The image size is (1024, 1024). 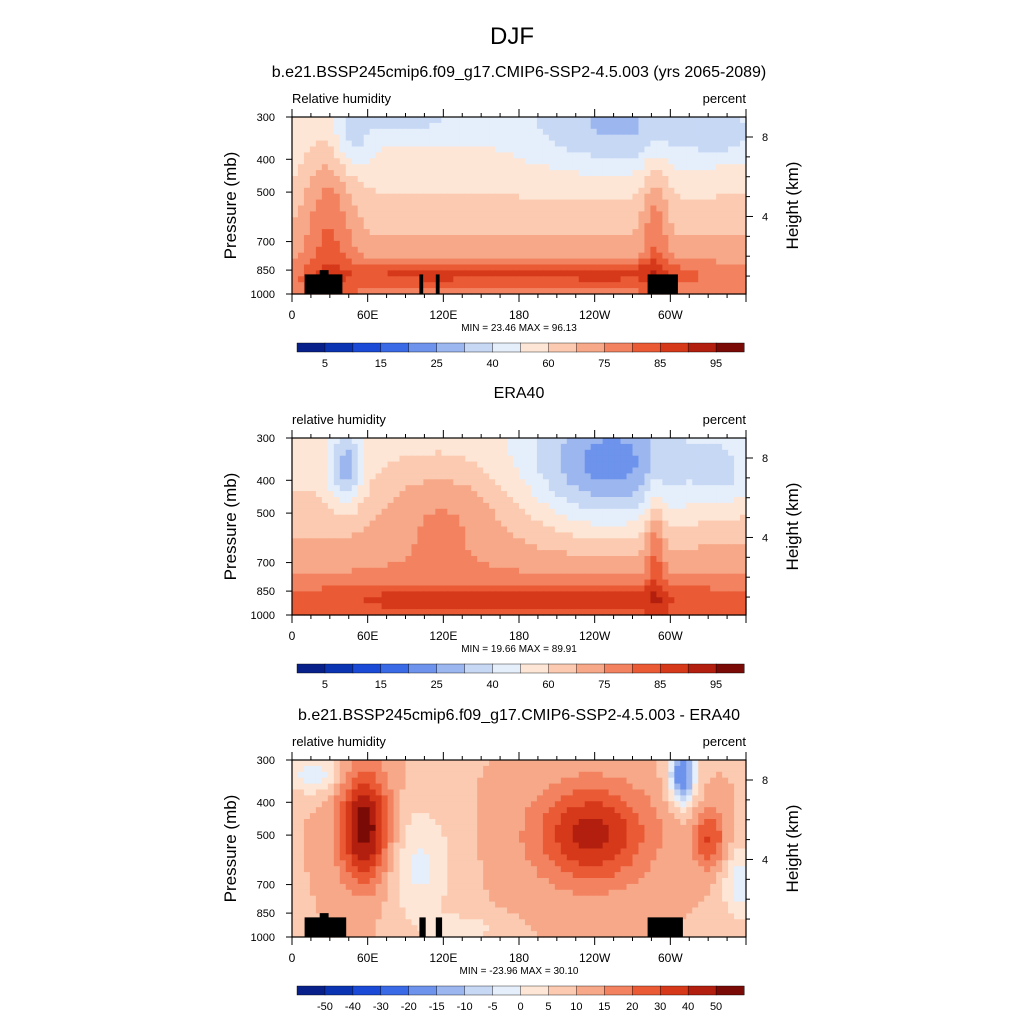 I want to click on colorbar: -50 -40 -30 -20 -15 -10 -5 0 5 10 15 20 30 40 50, so click(x=520, y=999).